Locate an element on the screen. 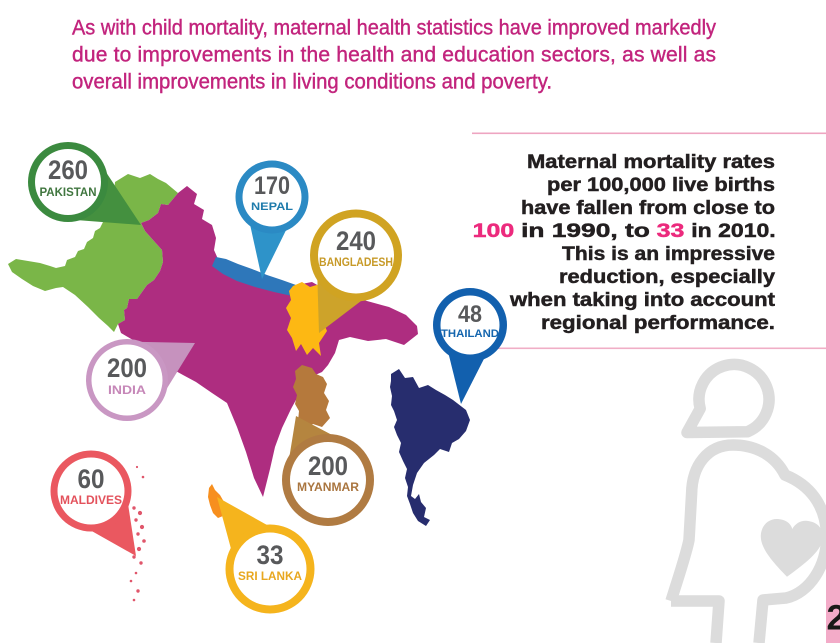  svg-text: in 2010. is located at coordinates (733, 231).